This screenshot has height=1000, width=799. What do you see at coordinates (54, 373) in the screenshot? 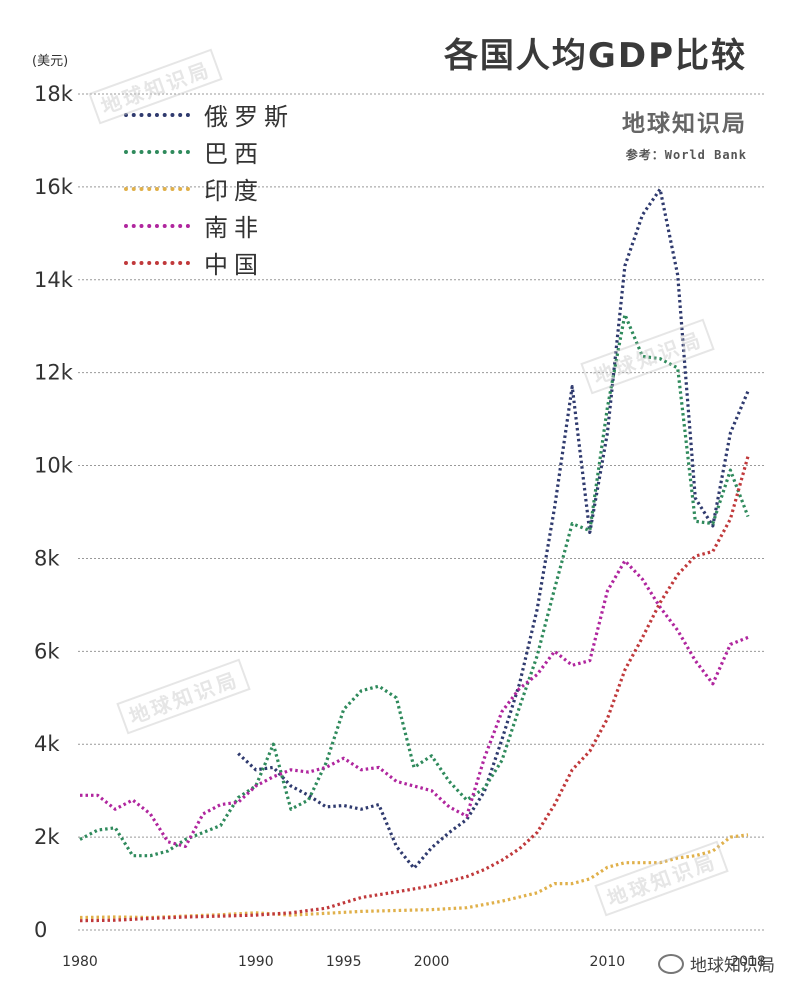
I see `y-tick-label: 12k` at bounding box center [54, 373].